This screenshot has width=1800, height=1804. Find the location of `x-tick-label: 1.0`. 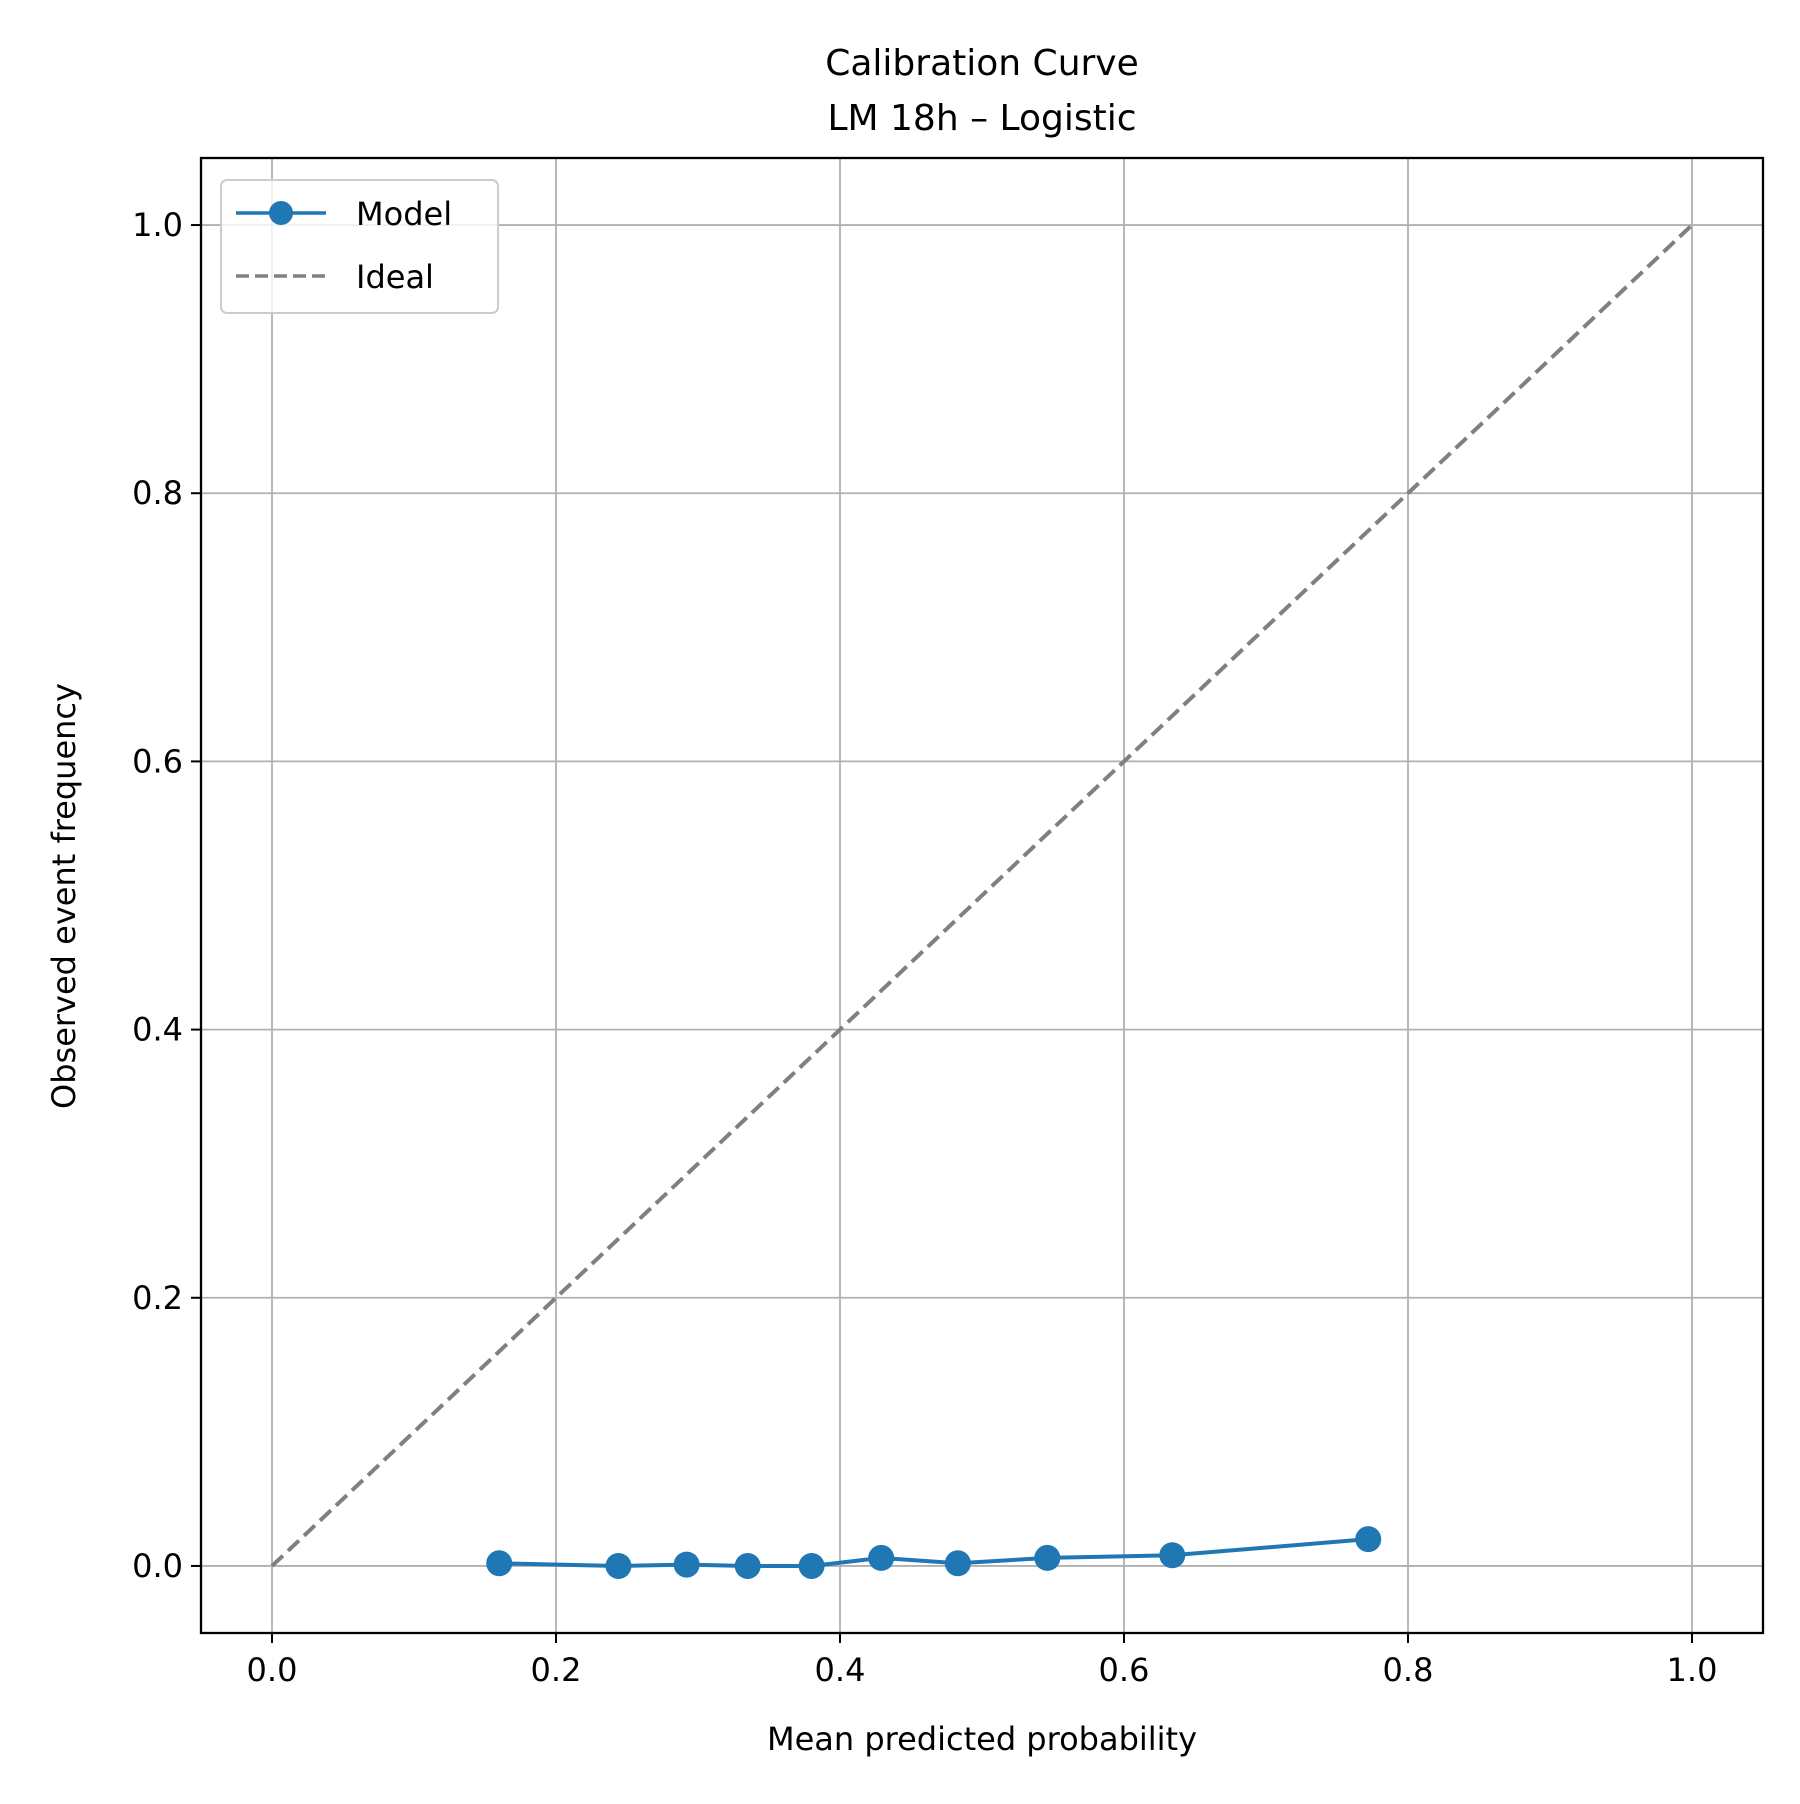

x-tick-label: 1.0 is located at coordinates (1692, 1670).